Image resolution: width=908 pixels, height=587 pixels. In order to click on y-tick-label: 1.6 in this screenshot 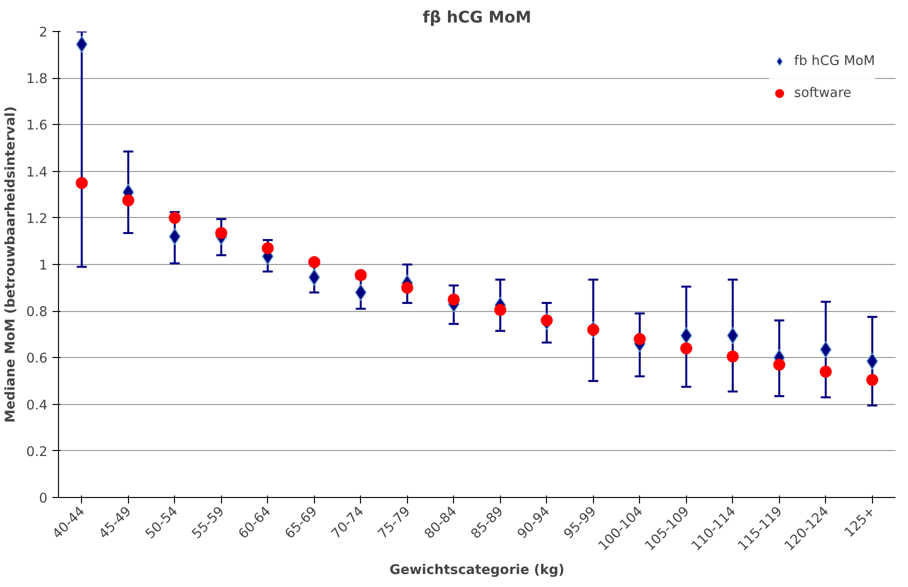, I will do `click(37, 126)`.